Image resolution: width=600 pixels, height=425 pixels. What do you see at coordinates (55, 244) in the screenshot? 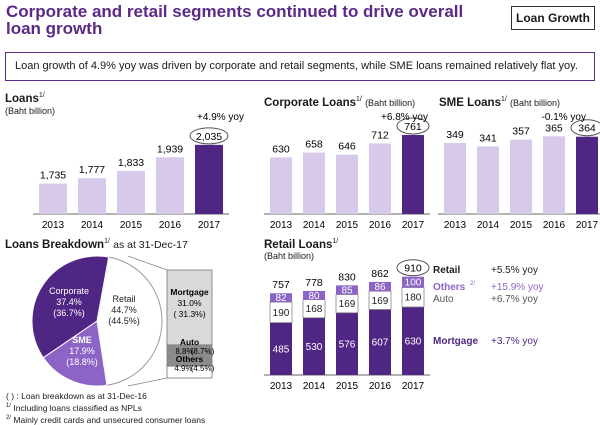
I see `breakdown-title-text: Loans Breakdown` at bounding box center [55, 244].